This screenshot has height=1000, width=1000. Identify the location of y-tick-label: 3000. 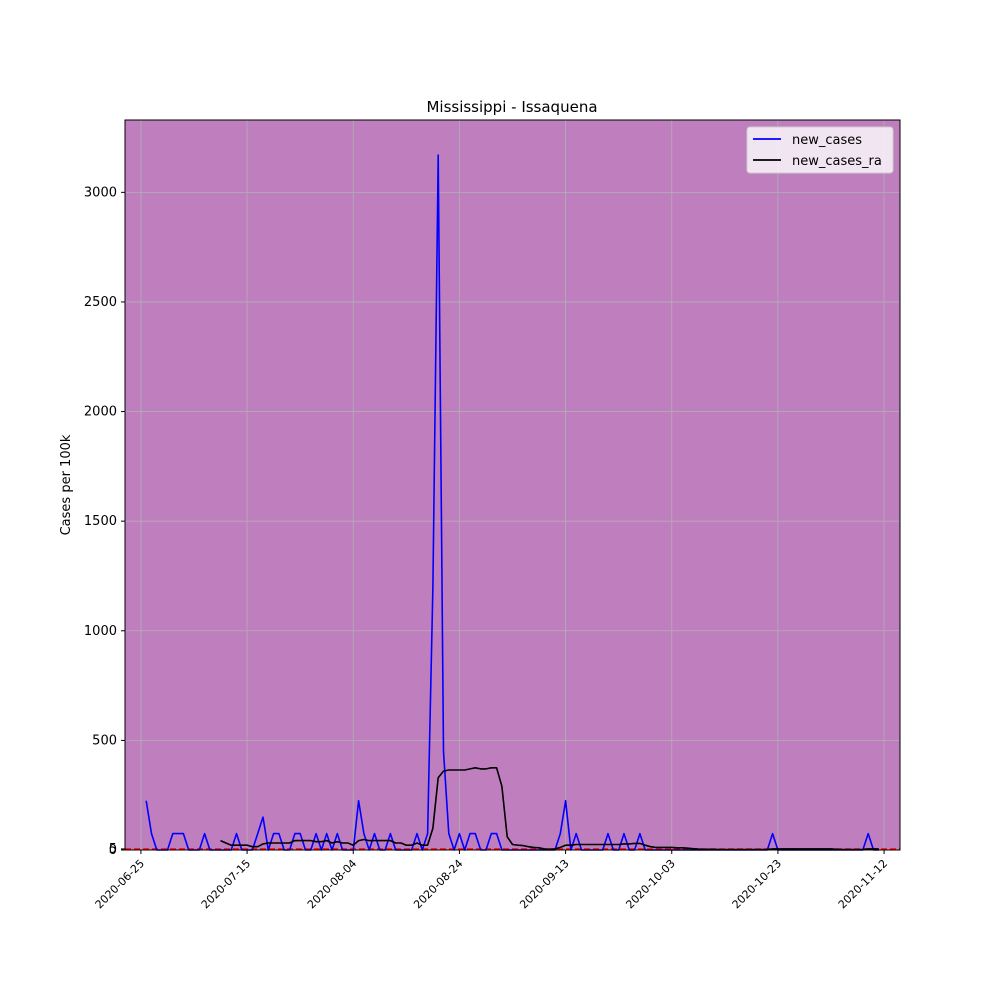
(100, 192).